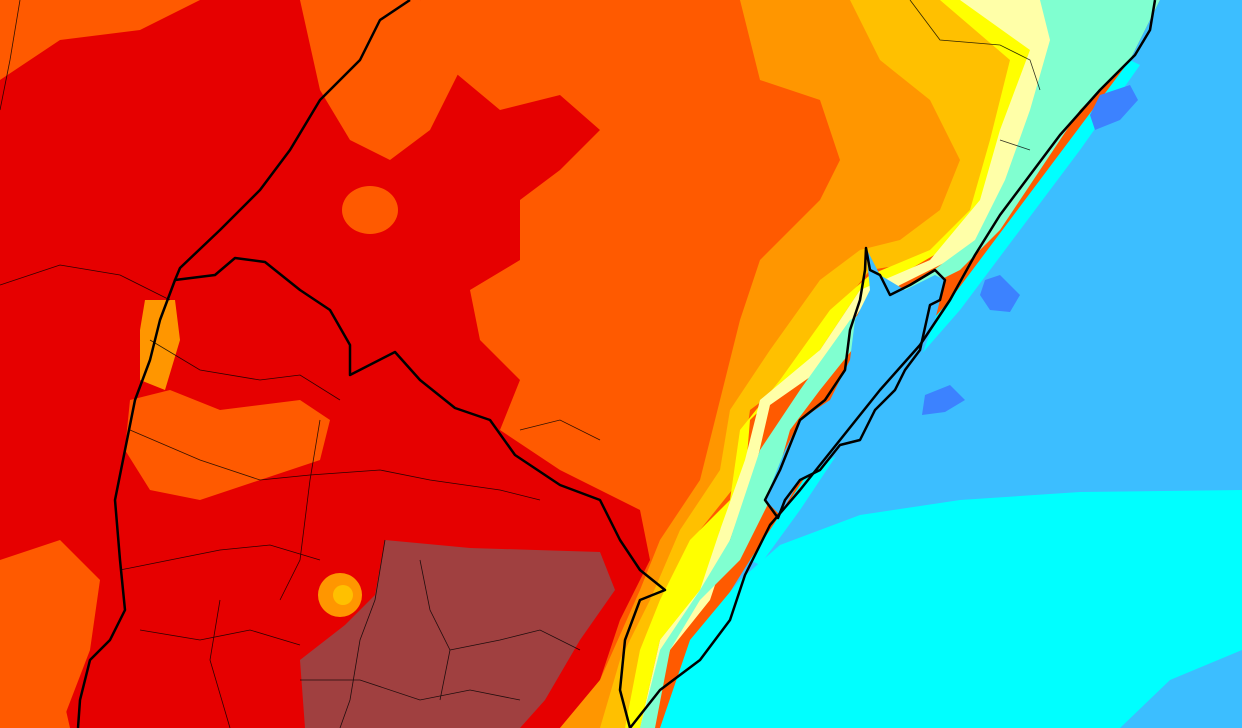 The height and width of the screenshot is (728, 1242). What do you see at coordinates (50, 634) in the screenshot?
I see `region-orange-left` at bounding box center [50, 634].